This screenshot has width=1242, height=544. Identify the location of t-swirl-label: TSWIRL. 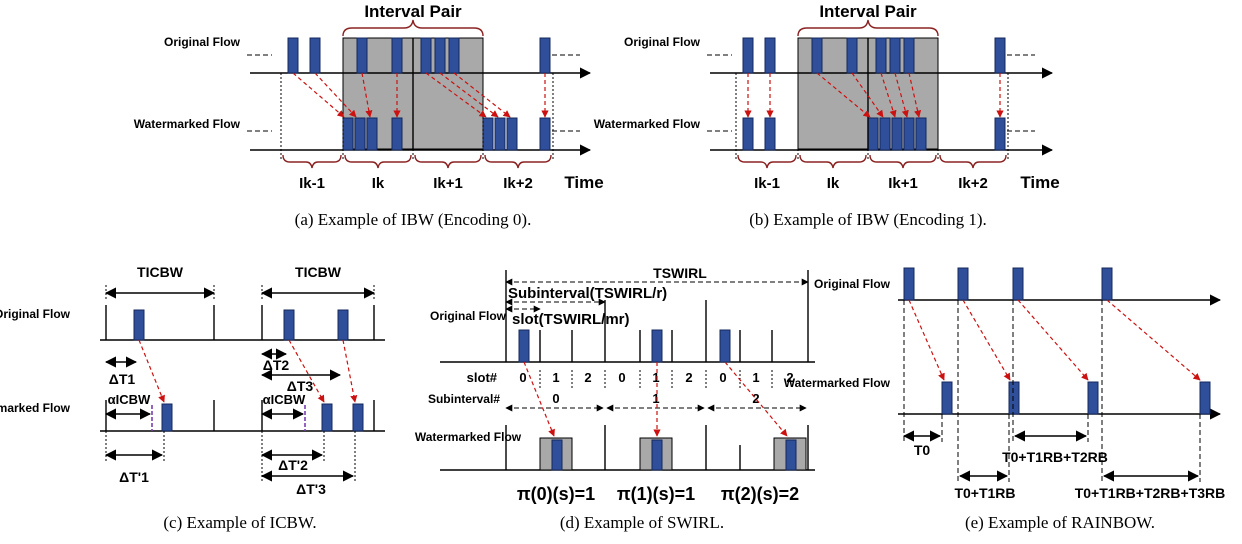
(680, 273).